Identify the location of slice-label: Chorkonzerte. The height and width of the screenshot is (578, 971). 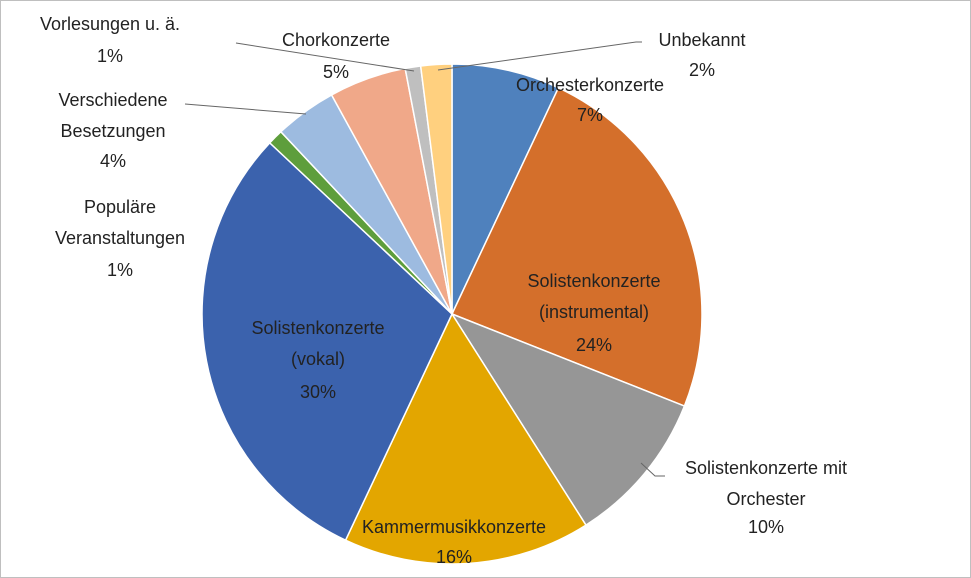
(336, 40).